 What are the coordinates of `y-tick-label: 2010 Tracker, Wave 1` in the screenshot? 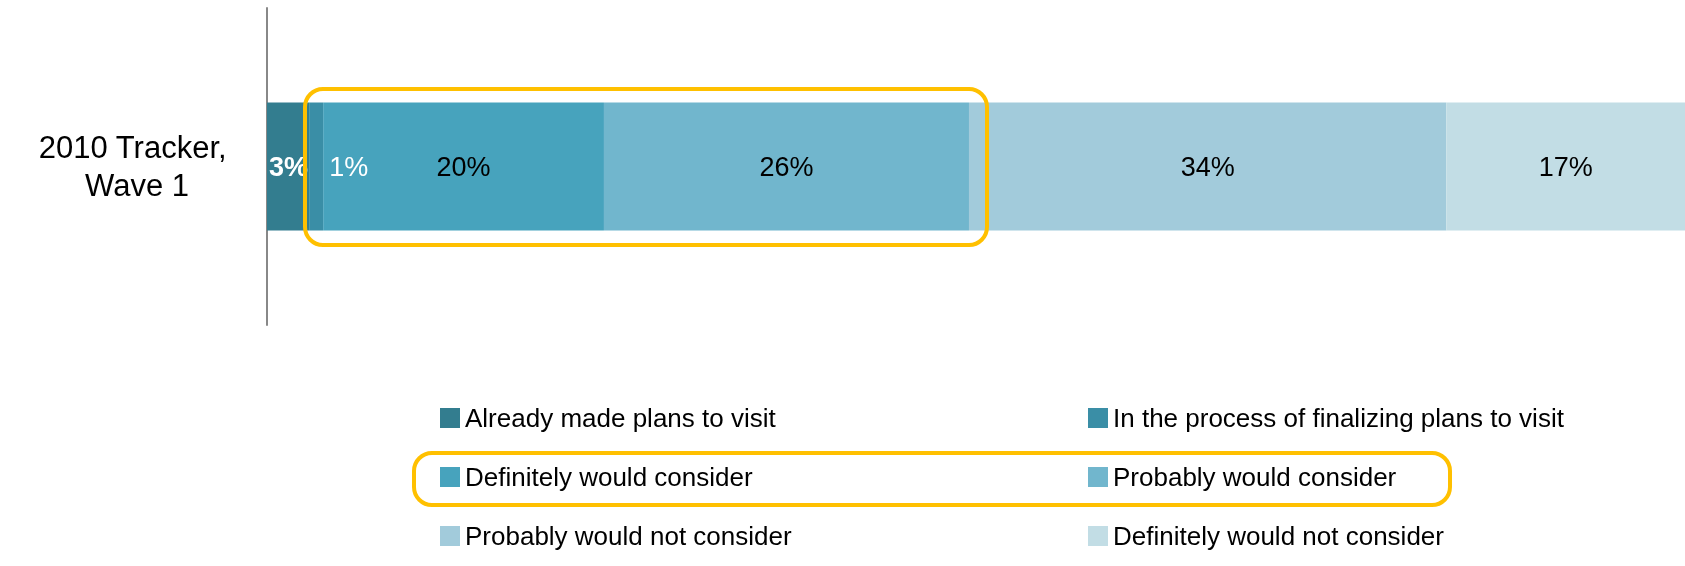 It's located at (137, 166).